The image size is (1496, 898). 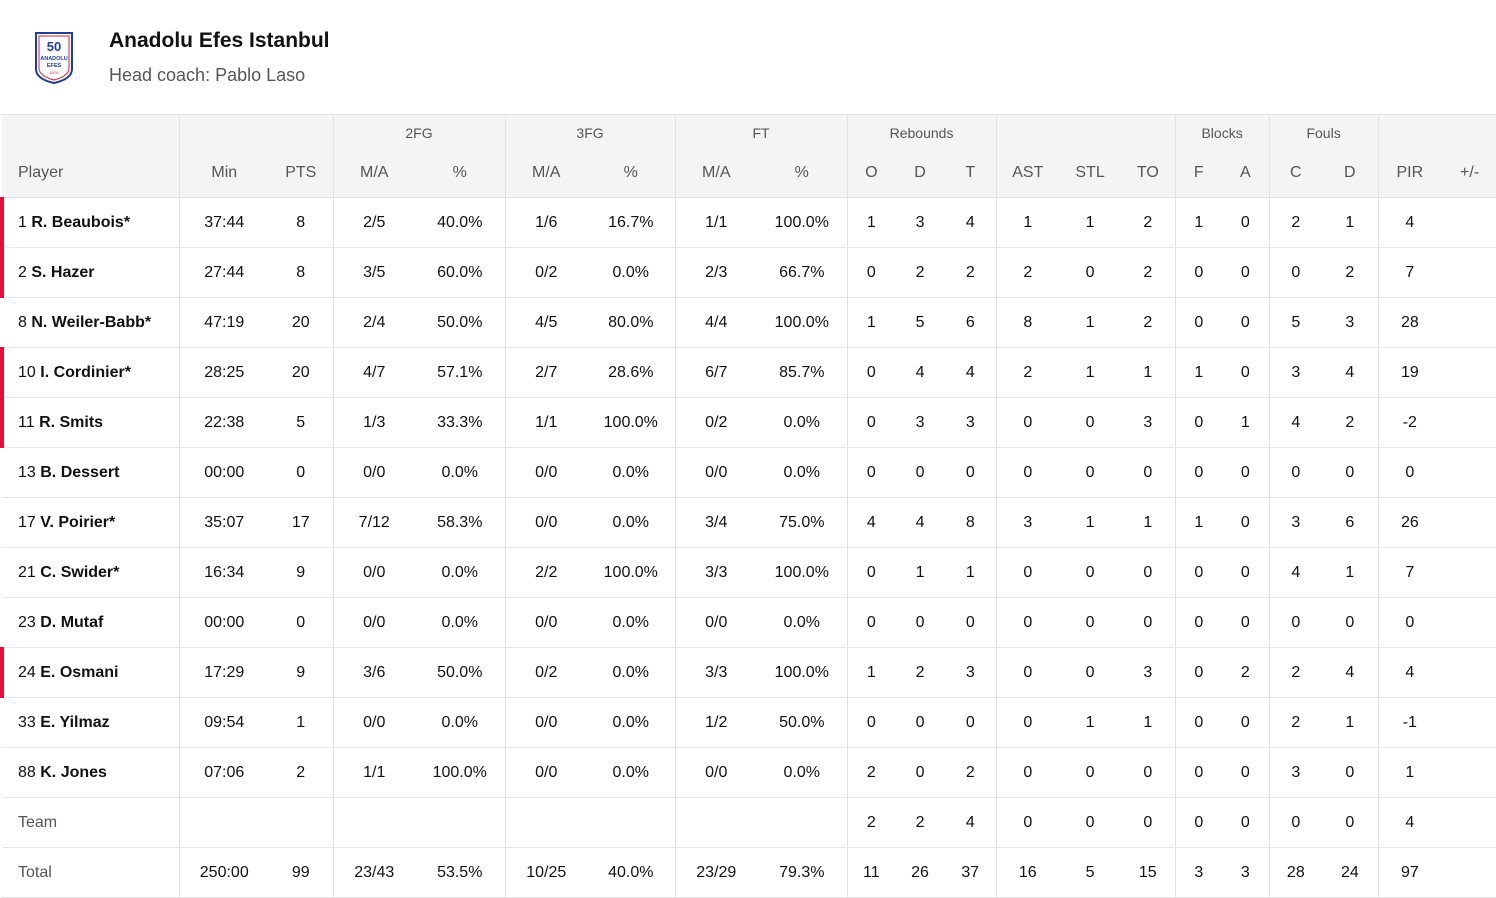 I want to click on col-stl: STL, so click(x=1090, y=173).